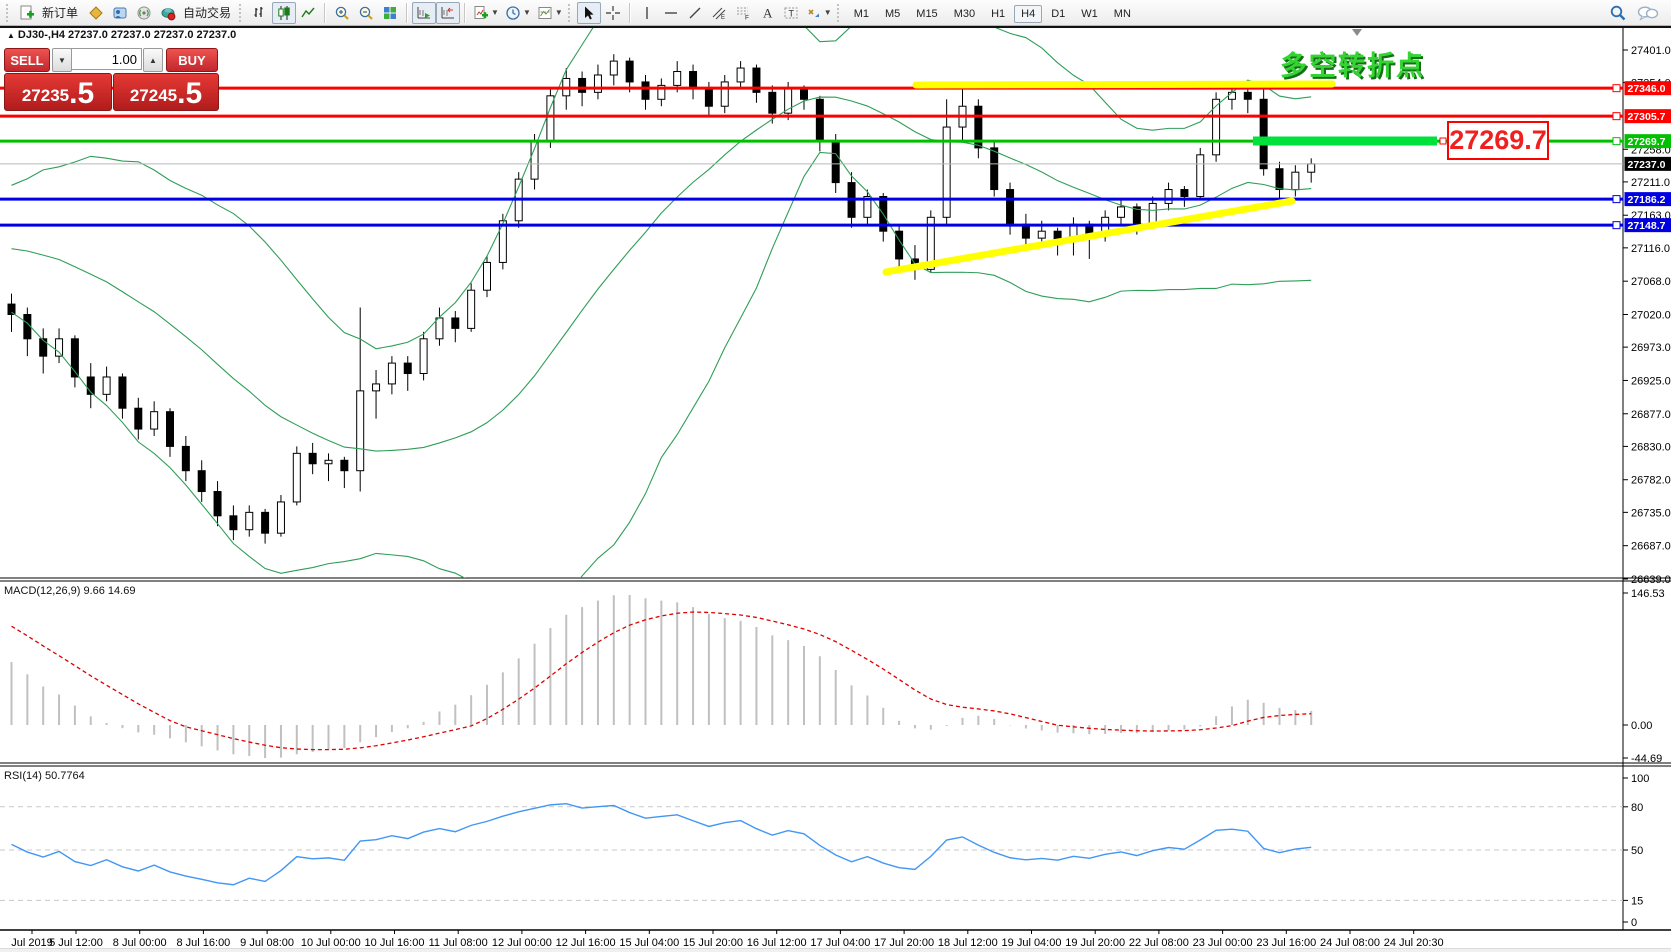 The image size is (1671, 952). I want to click on horizontal-line-button, so click(671, 13).